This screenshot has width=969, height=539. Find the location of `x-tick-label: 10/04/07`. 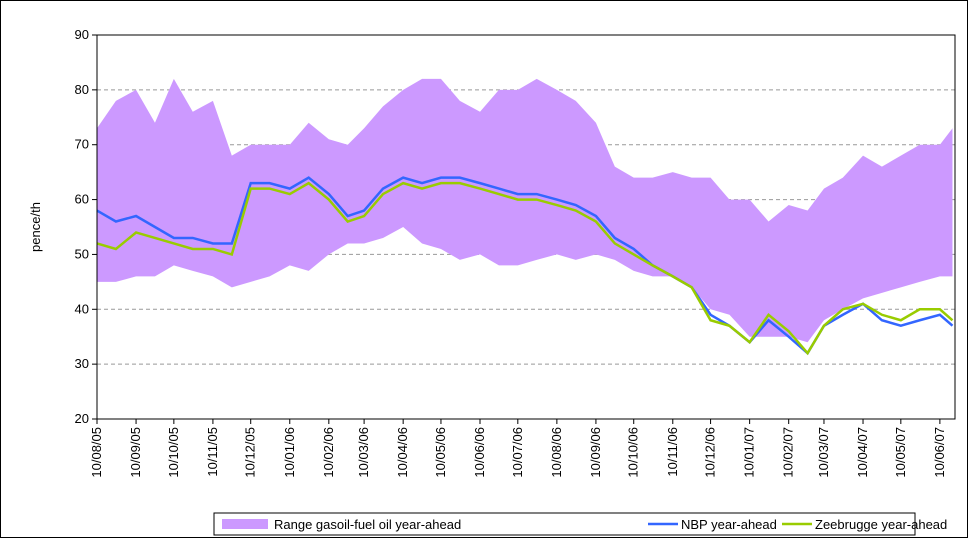

x-tick-label: 10/04/07 is located at coordinates (862, 452).